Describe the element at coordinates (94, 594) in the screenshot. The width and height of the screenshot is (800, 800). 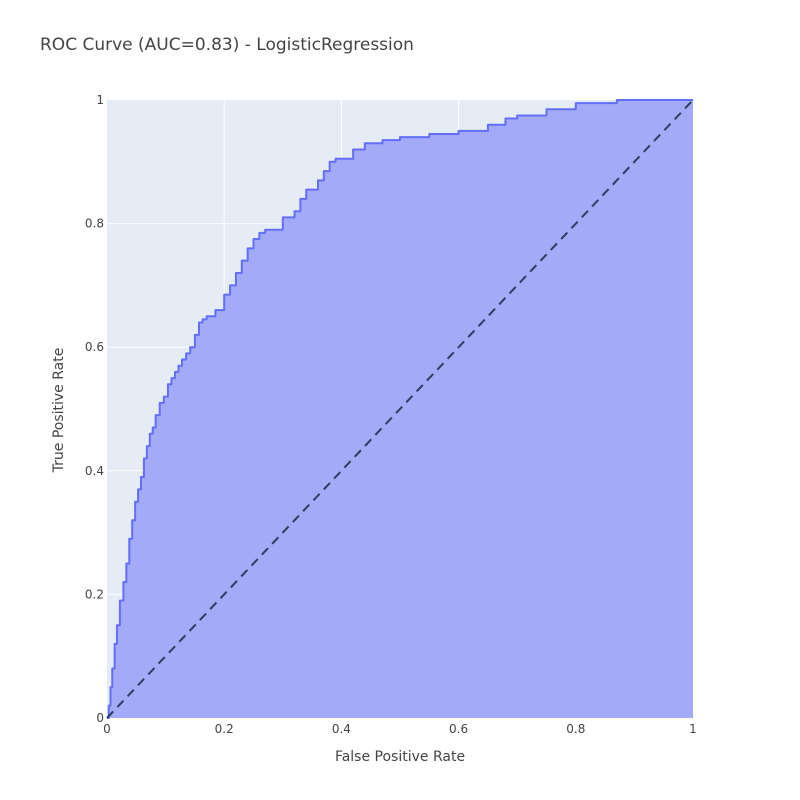
I see `y-tick-label: 0.2` at that location.